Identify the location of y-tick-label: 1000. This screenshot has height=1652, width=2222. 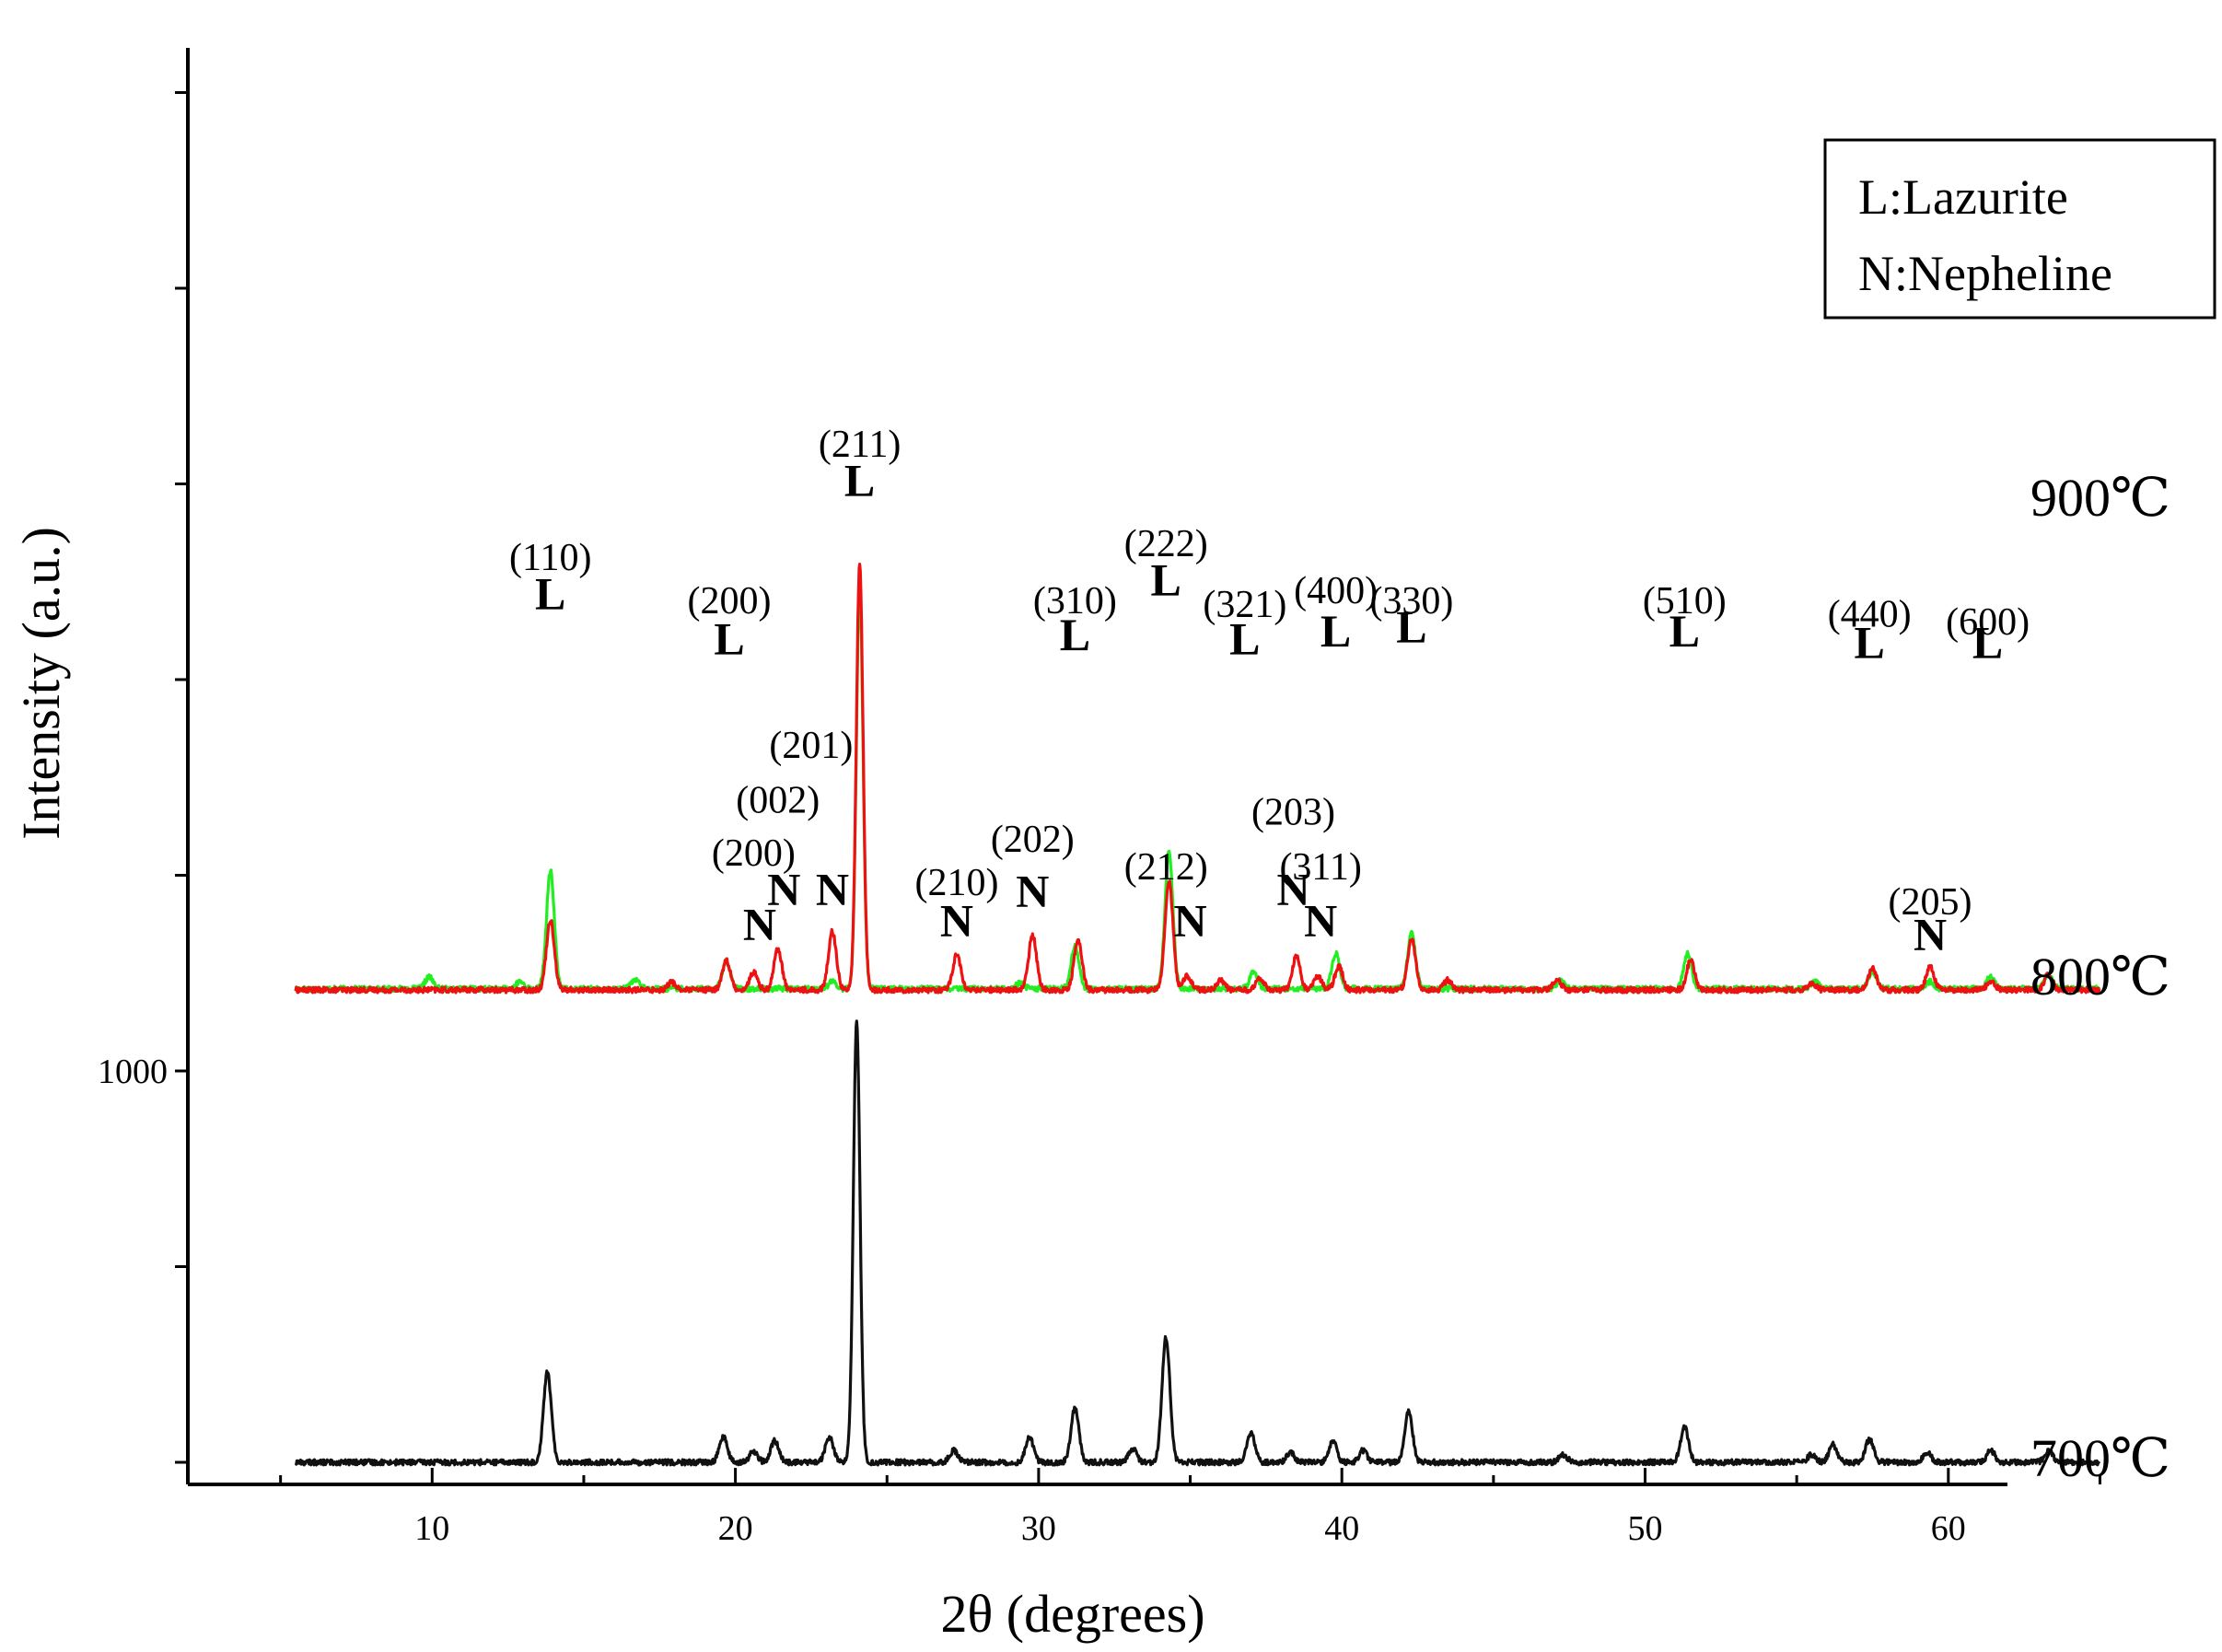
(133, 1072).